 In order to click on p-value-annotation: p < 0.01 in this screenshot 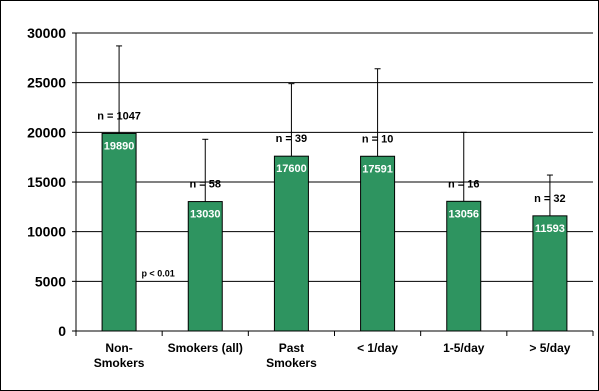, I will do `click(157, 273)`.